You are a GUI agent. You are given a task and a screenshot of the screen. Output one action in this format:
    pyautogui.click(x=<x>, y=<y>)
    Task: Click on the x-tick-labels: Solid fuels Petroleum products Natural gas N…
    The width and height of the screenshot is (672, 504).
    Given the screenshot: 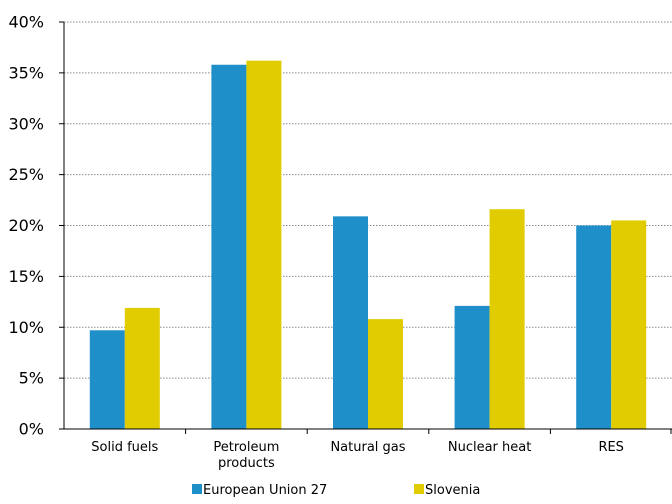 What is the action you would take?
    pyautogui.click(x=357, y=455)
    